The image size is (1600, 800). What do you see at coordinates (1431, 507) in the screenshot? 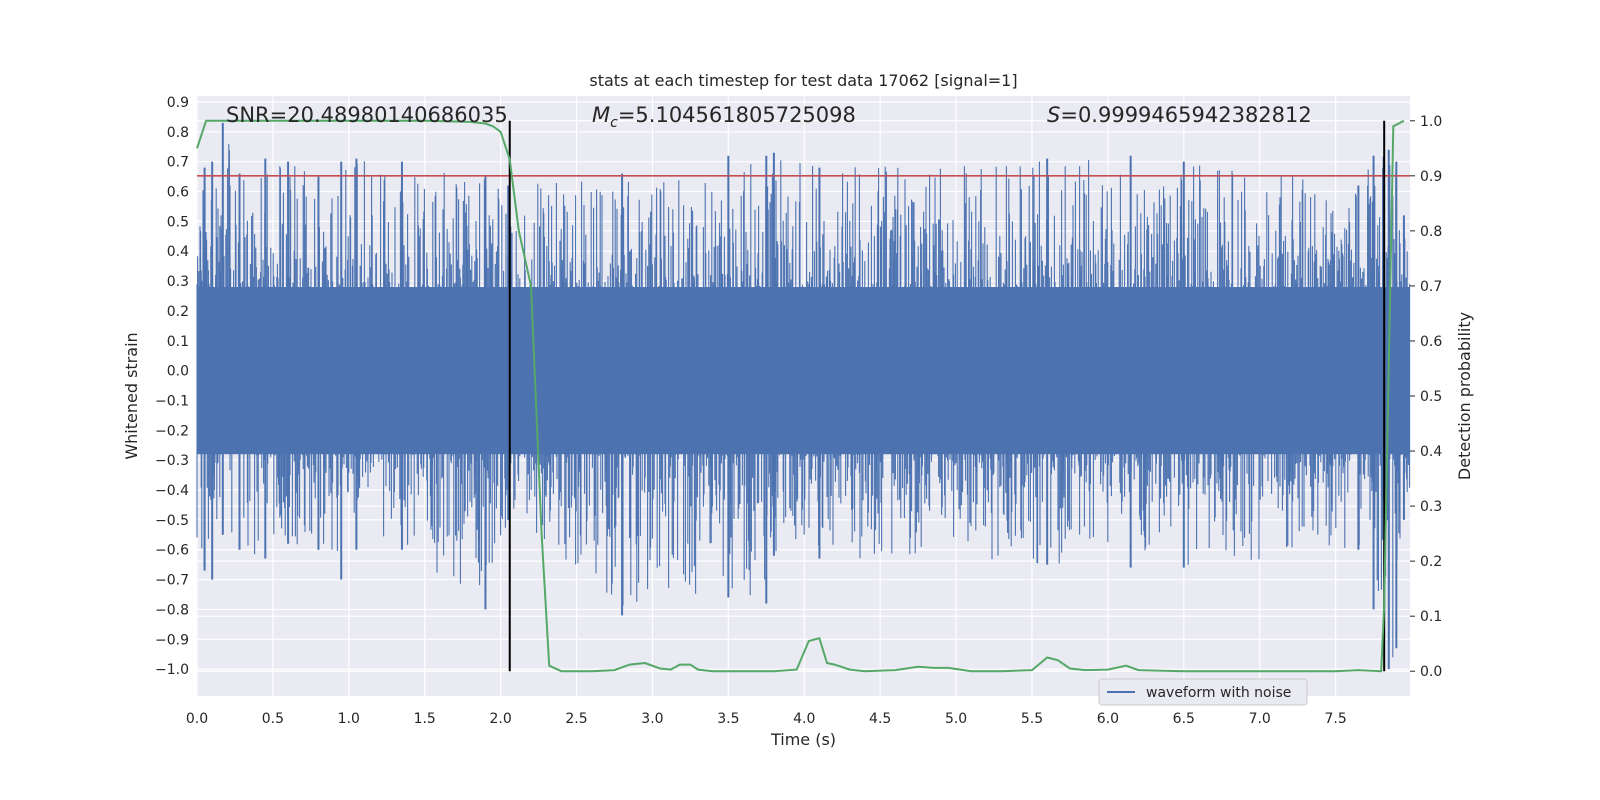
I see `y2-tick-label: 0.3` at bounding box center [1431, 507].